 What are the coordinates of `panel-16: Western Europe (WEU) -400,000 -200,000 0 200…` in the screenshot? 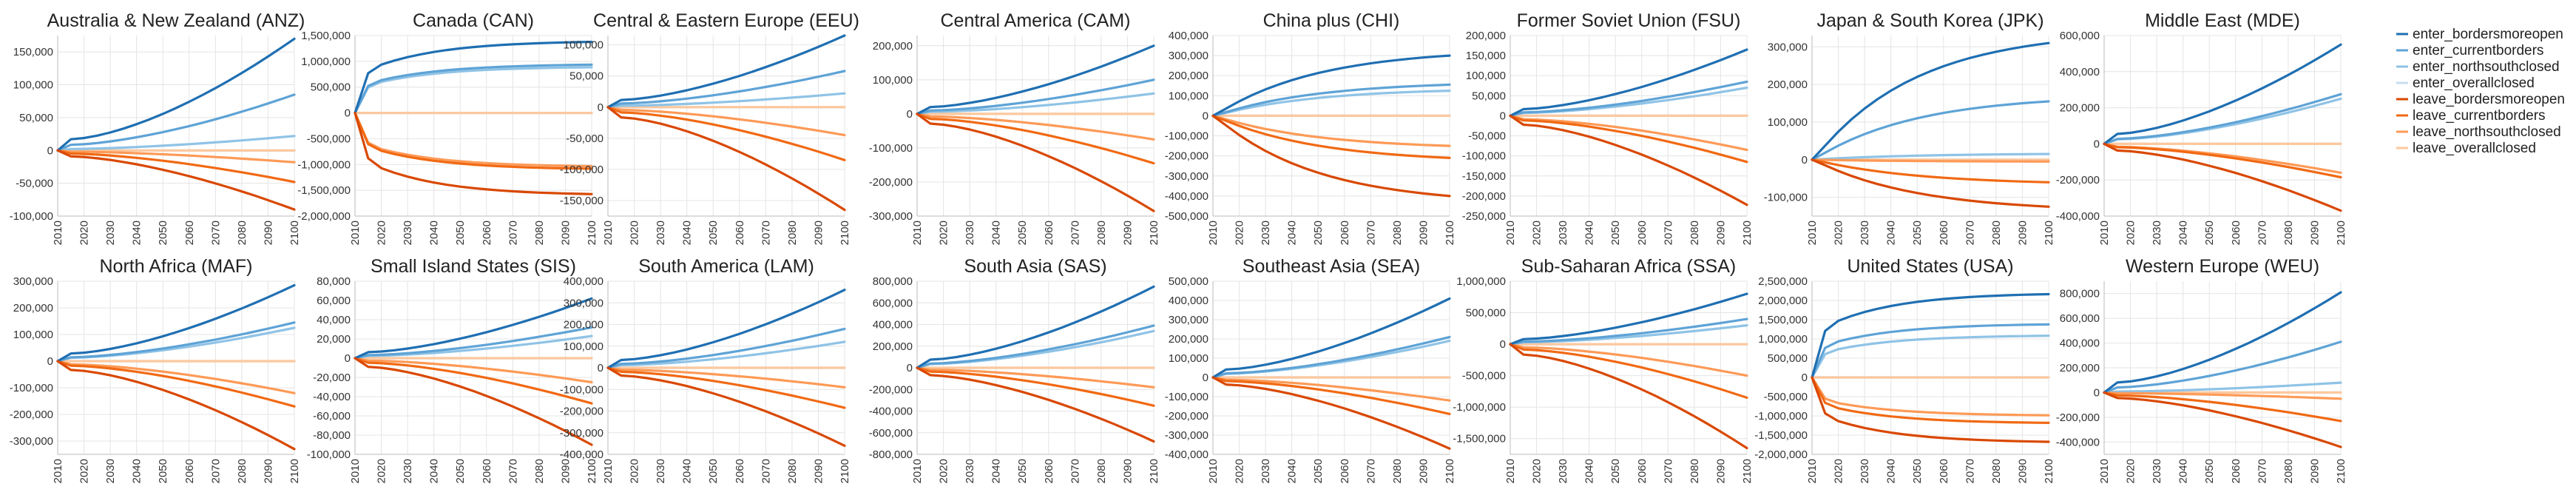 It's located at (2201, 369).